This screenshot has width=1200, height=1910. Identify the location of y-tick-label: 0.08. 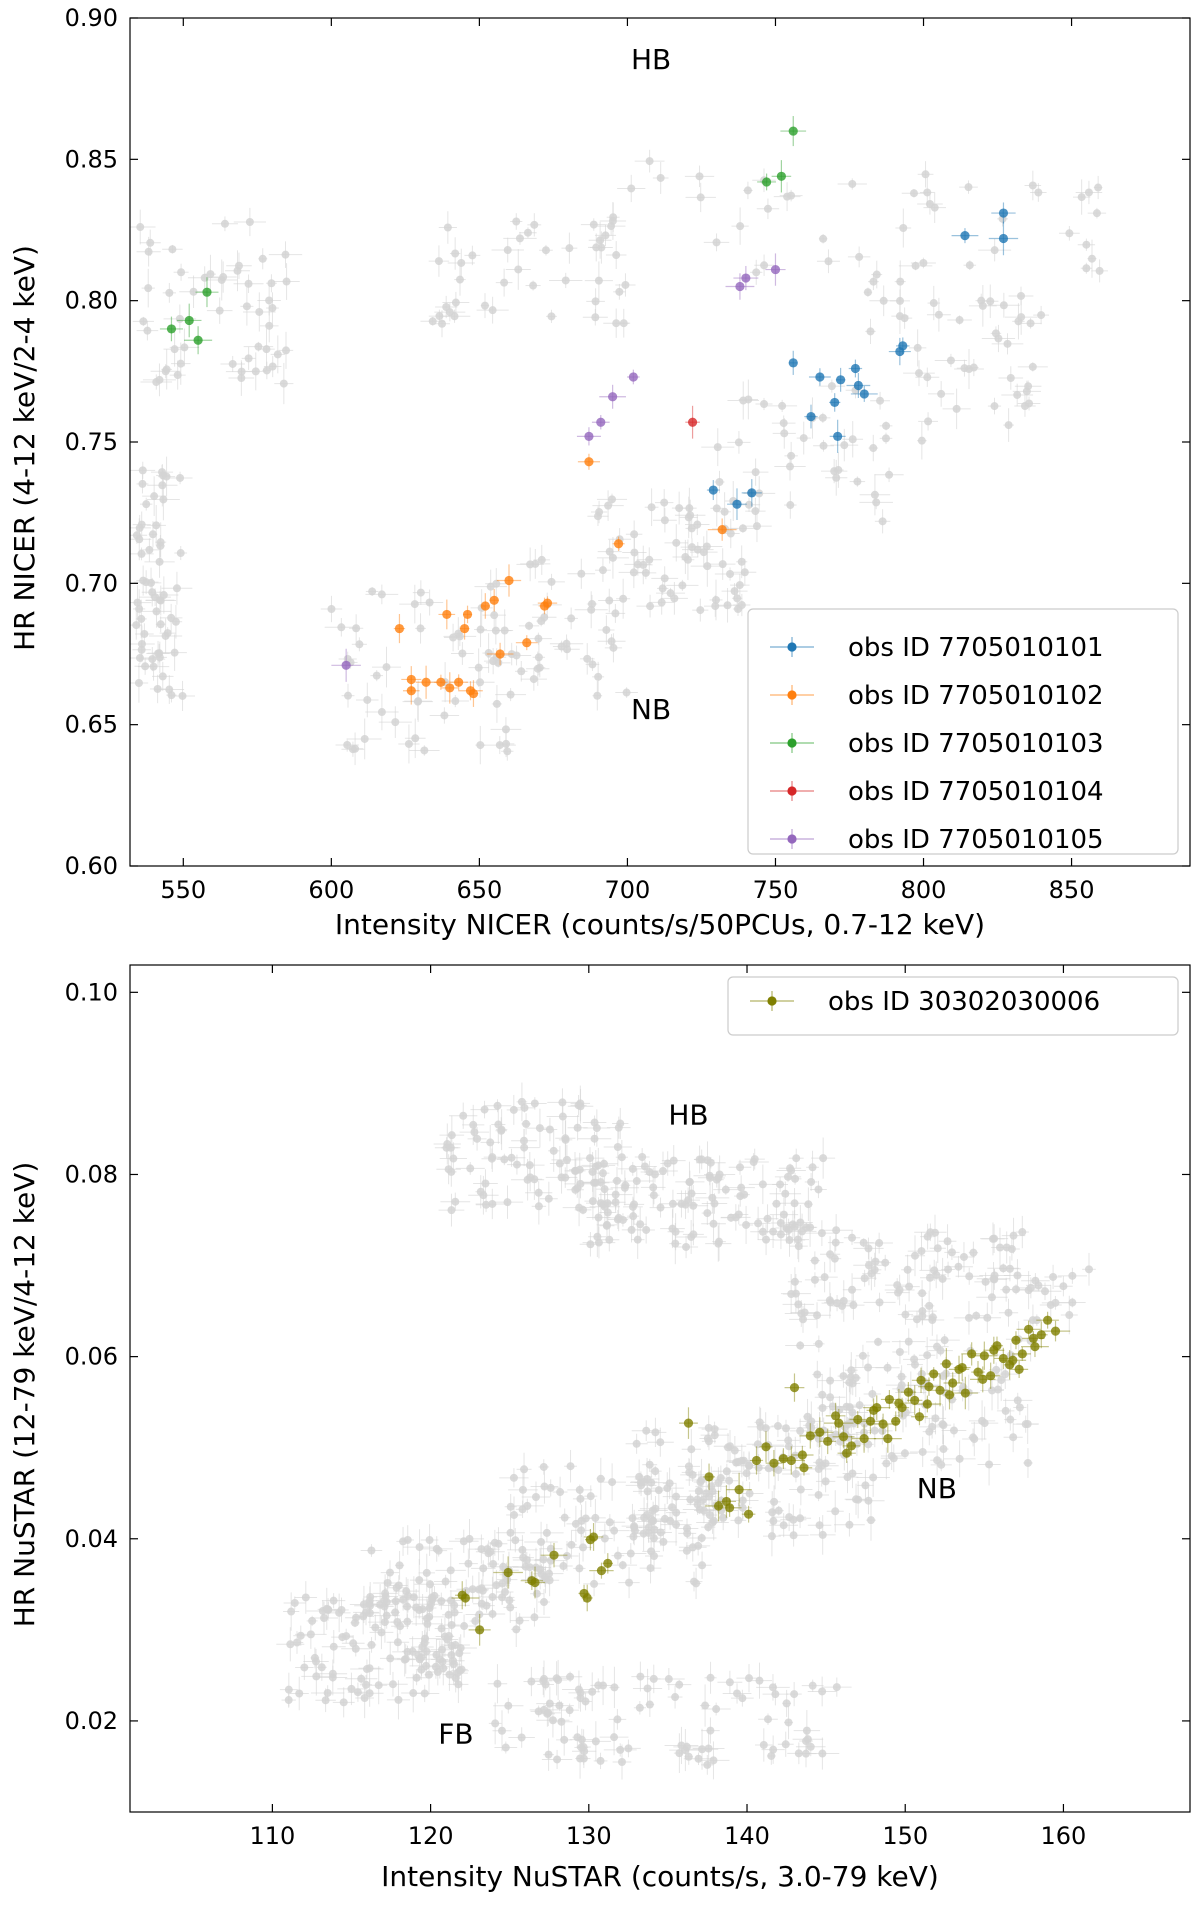
(91, 1174).